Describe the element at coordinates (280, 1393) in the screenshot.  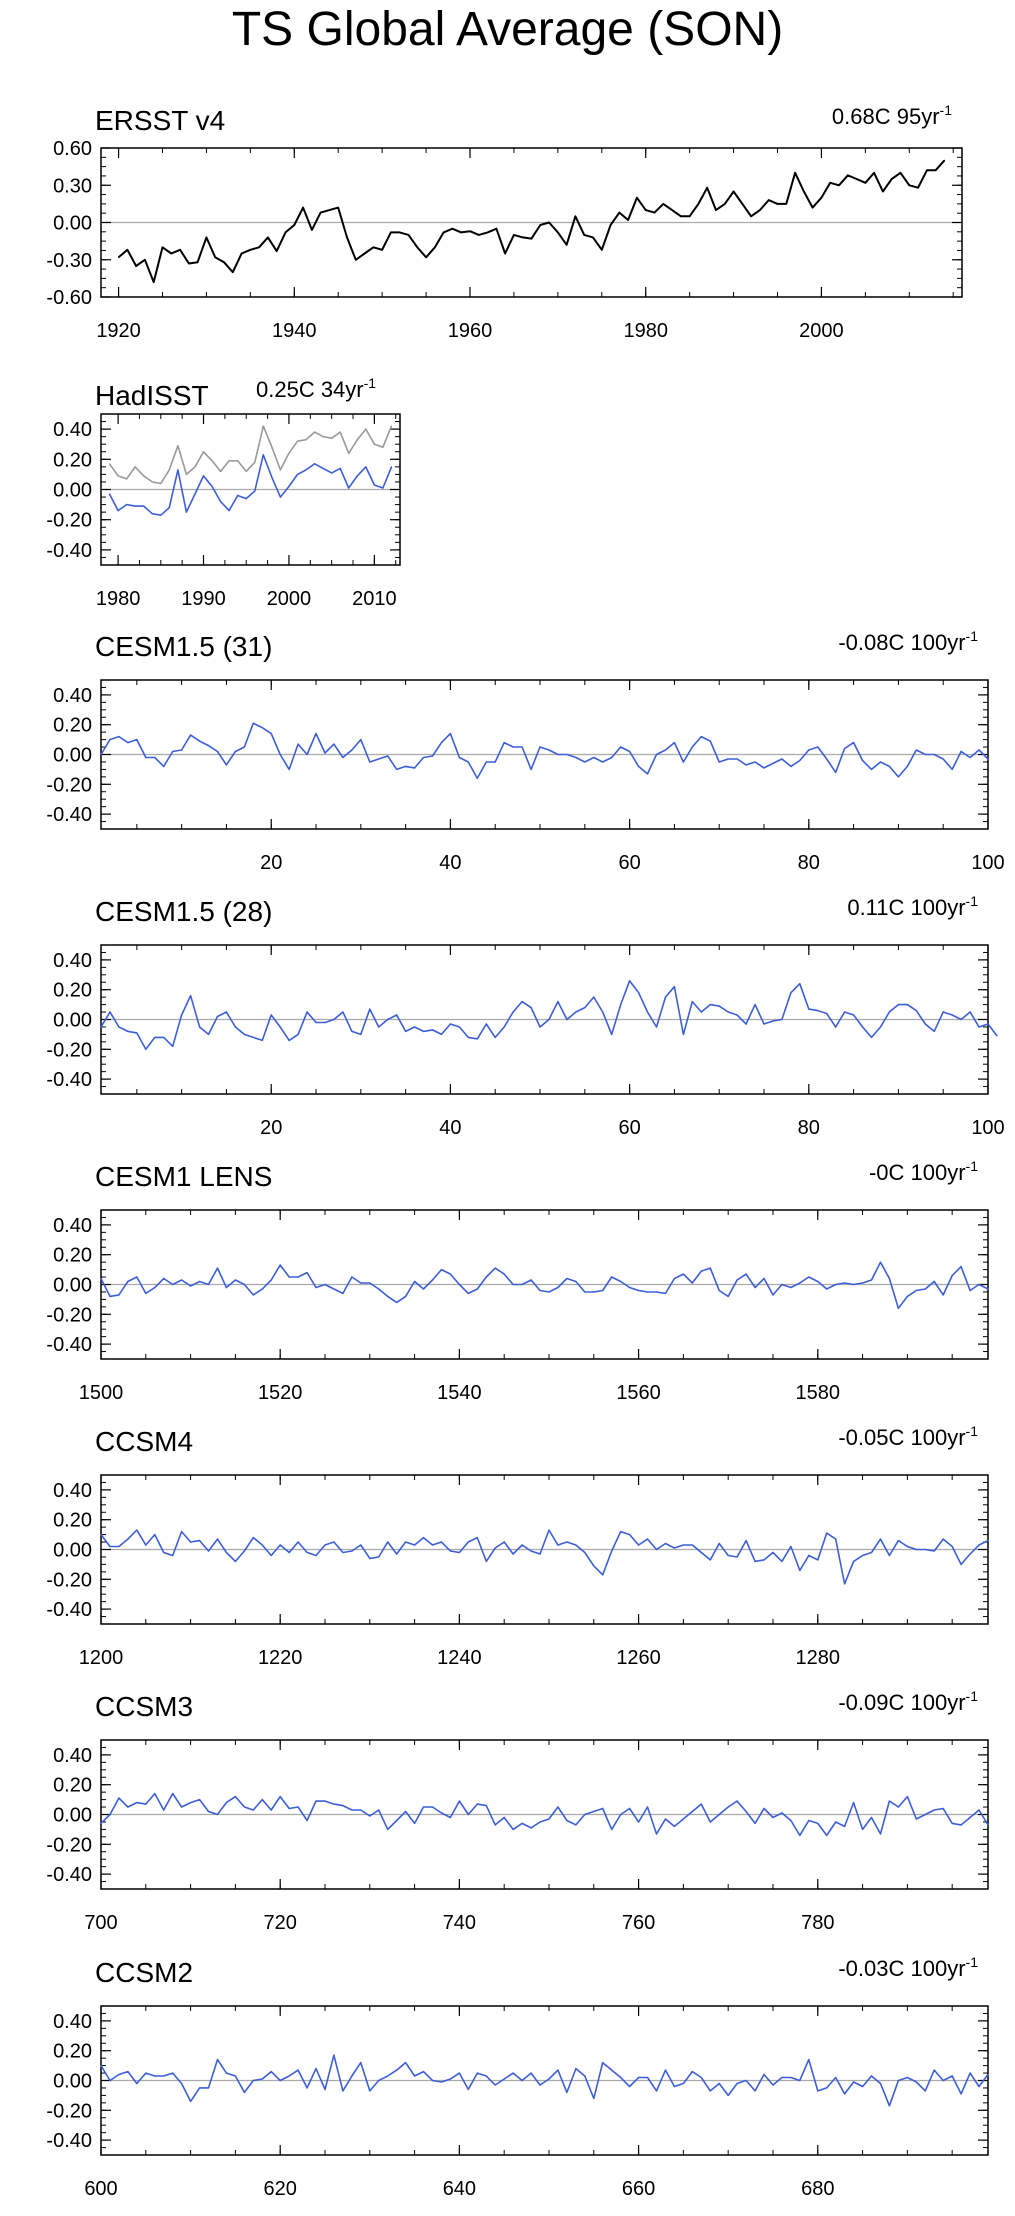
I see `x-tick-label: 1520` at that location.